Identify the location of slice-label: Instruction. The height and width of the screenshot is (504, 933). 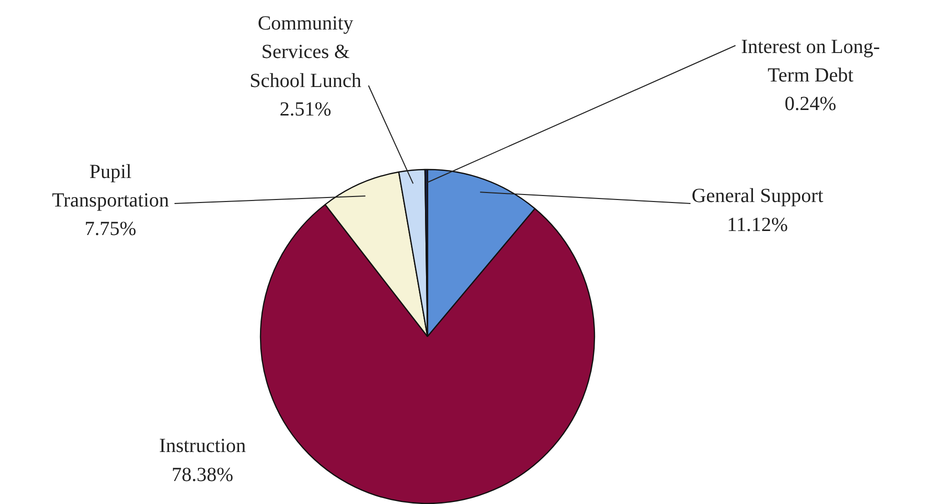
(202, 446).